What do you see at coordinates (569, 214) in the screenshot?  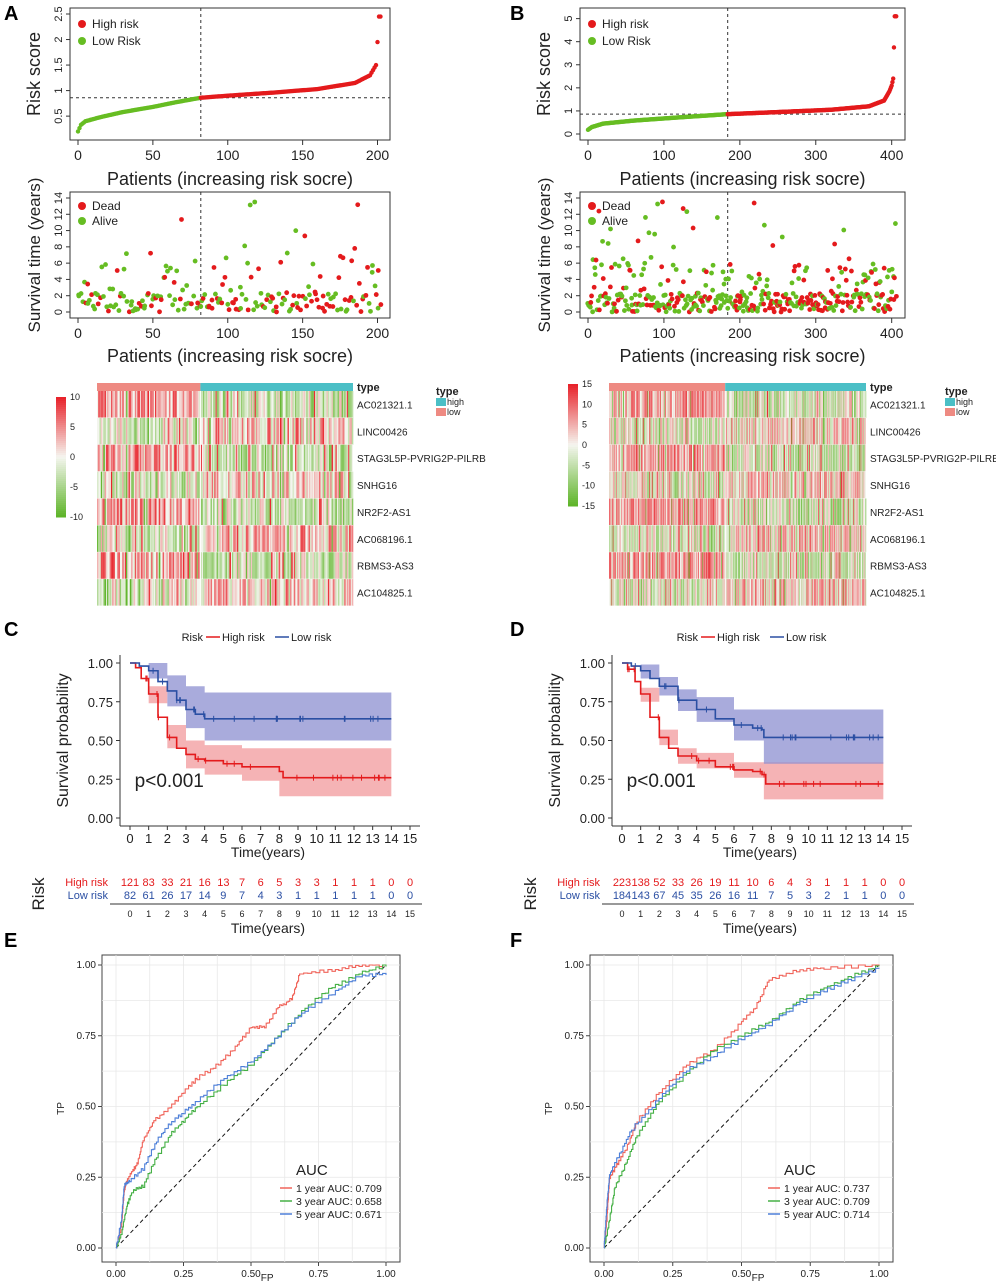 I see `y-tick-label: 12` at bounding box center [569, 214].